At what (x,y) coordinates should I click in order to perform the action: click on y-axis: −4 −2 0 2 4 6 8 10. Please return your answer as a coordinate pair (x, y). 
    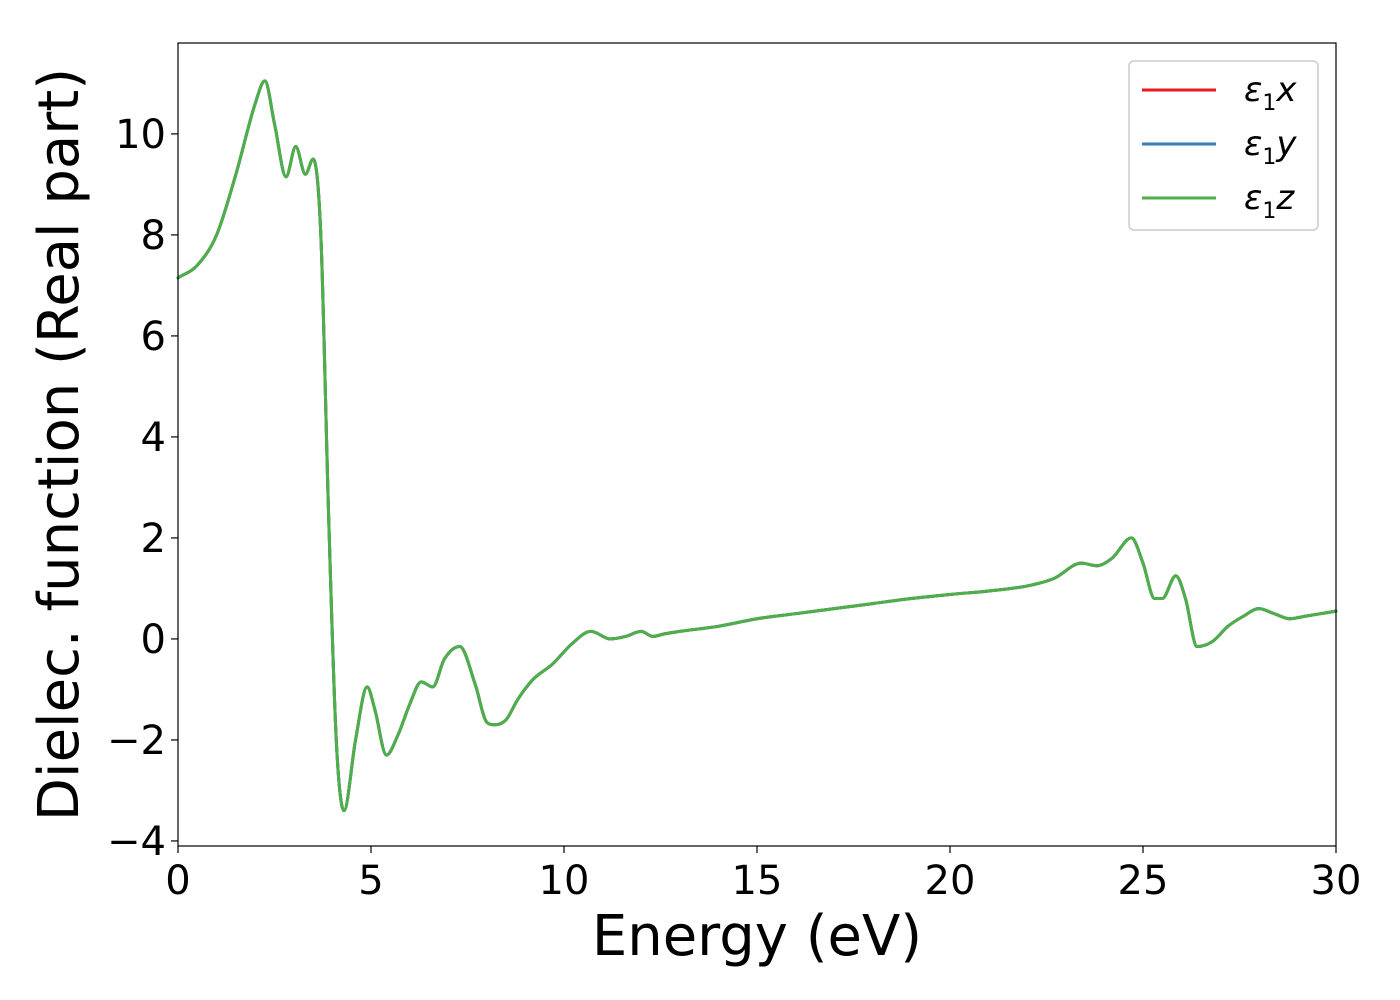
    Looking at the image, I should click on (142, 488).